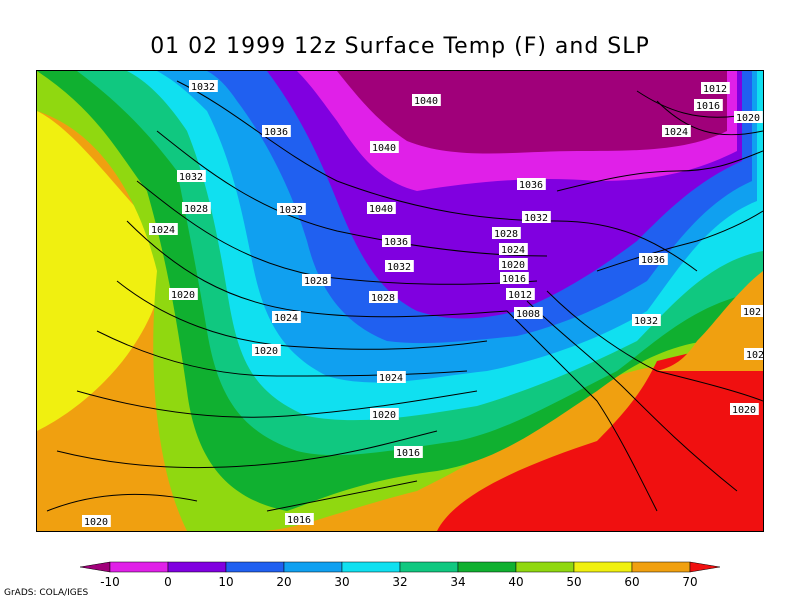 The width and height of the screenshot is (800, 600). I want to click on colorbar-tick-label: -10, so click(110, 582).